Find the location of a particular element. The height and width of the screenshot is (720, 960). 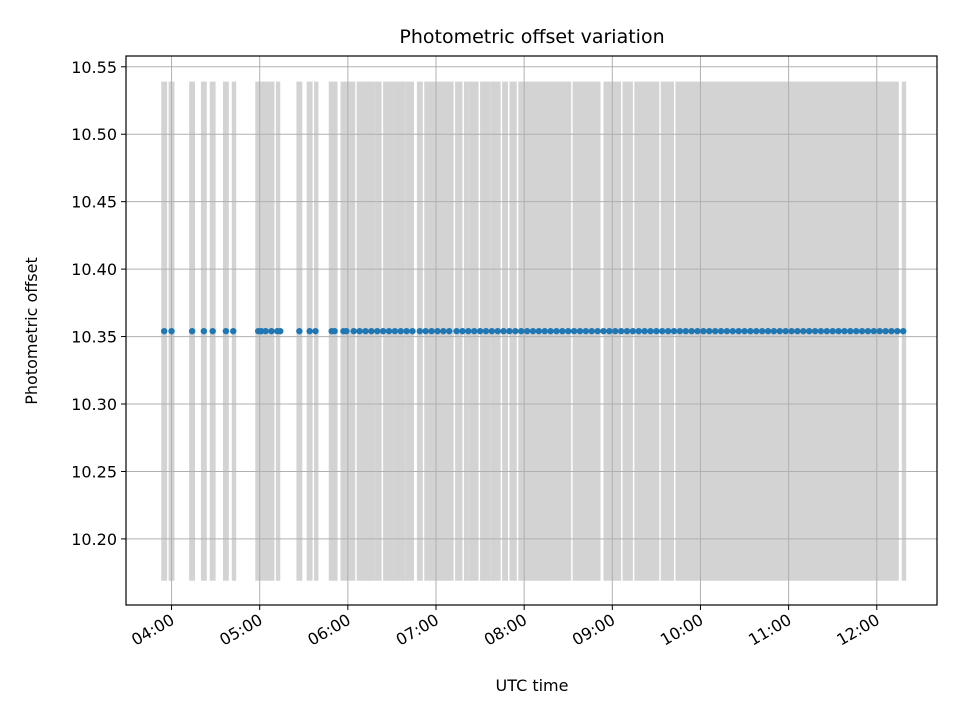

y-tick-label: 10.55 is located at coordinates (94, 67).